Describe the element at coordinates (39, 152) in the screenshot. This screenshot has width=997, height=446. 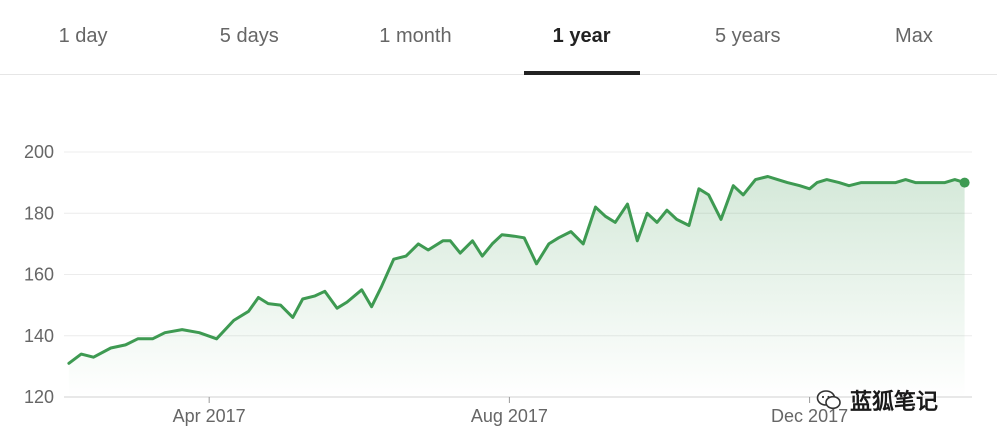
I see `y-tick-label: 200` at that location.